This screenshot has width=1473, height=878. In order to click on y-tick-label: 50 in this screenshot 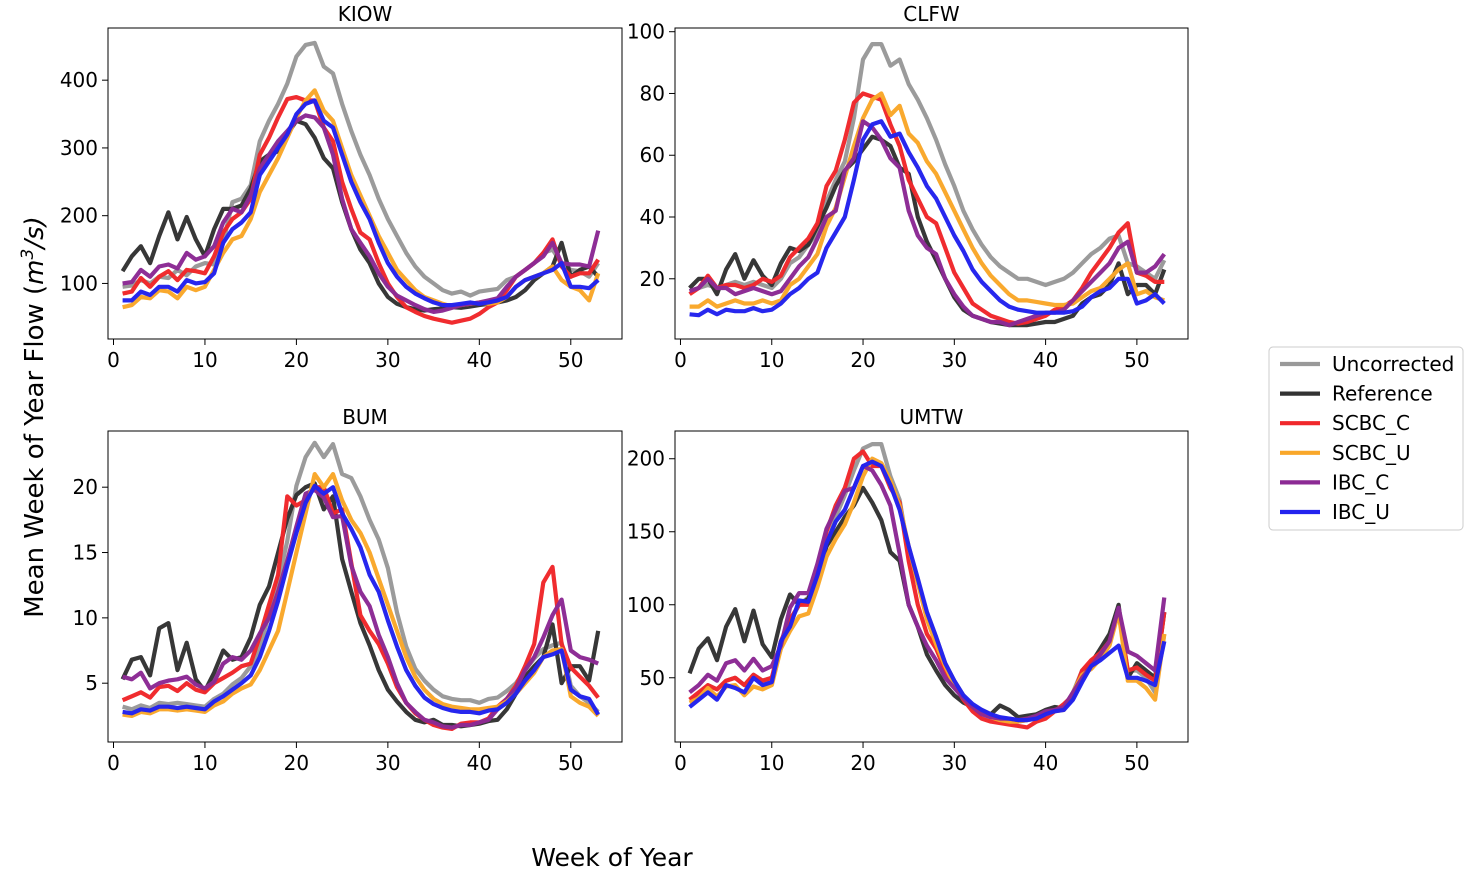, I will do `click(652, 678)`.